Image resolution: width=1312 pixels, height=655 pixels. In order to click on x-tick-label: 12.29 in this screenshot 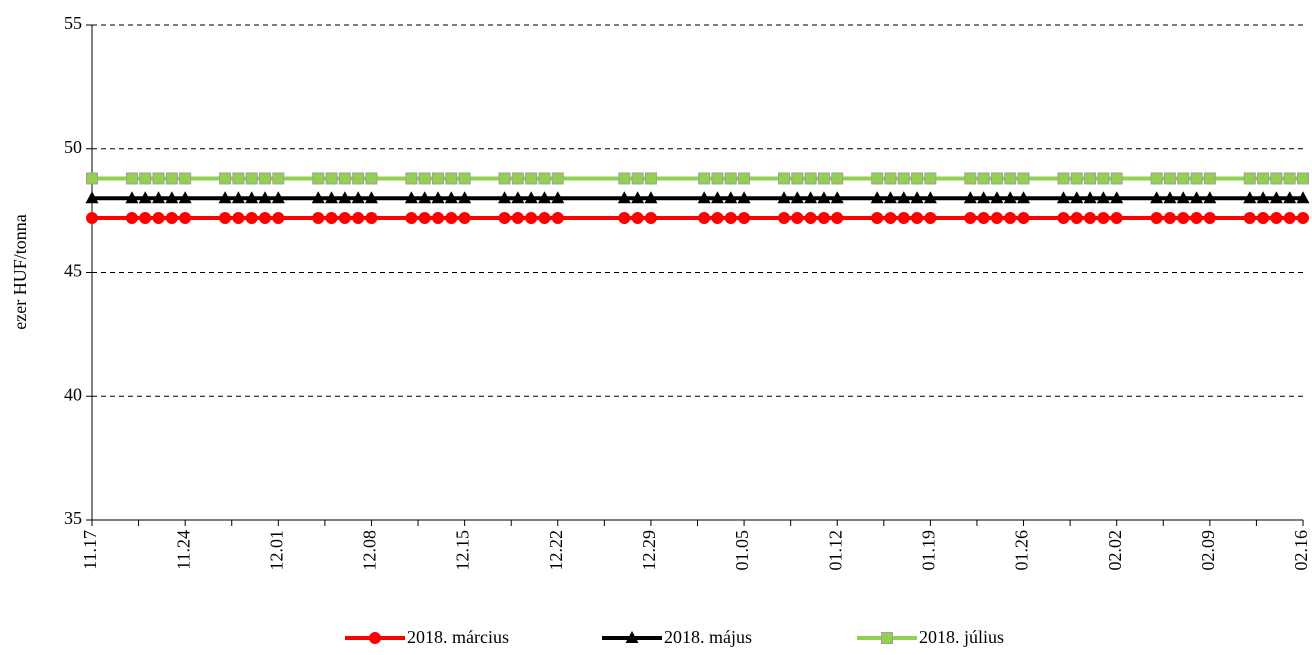, I will do `click(649, 550)`.